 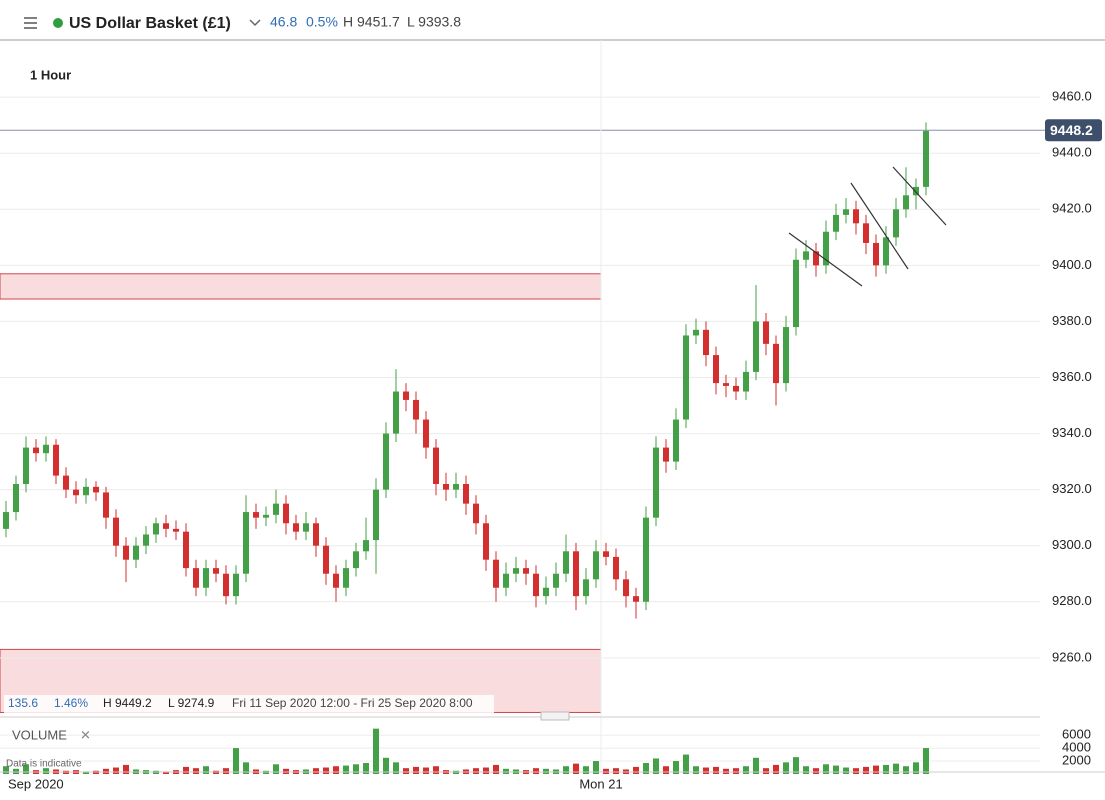 What do you see at coordinates (1072, 432) in the screenshot?
I see `y-tick-label: 9340.0` at bounding box center [1072, 432].